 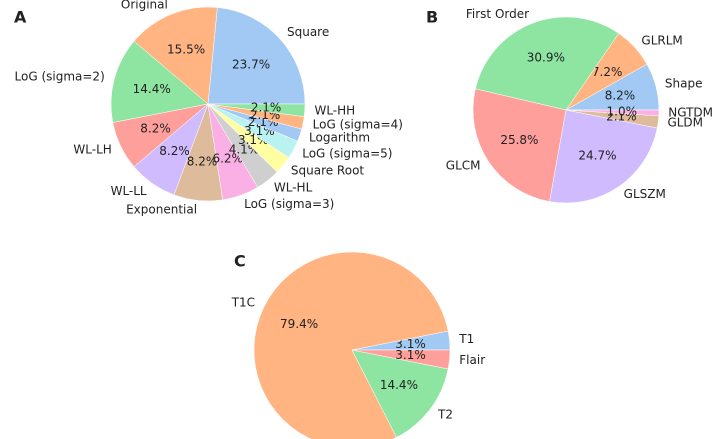 What do you see at coordinates (266, 107) in the screenshot?
I see `wedge-percent: 2.1%` at bounding box center [266, 107].